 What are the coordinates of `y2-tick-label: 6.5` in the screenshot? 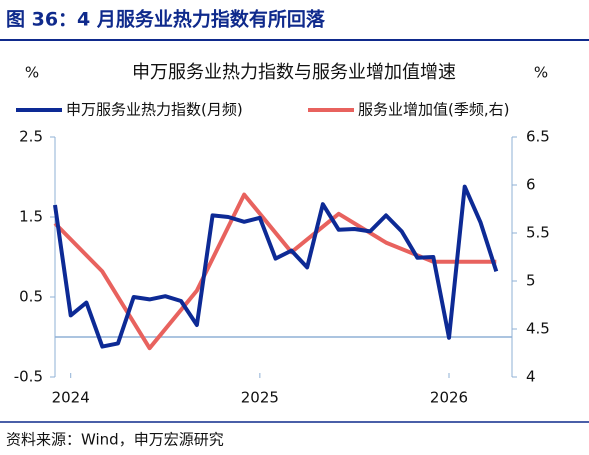 It's located at (538, 137).